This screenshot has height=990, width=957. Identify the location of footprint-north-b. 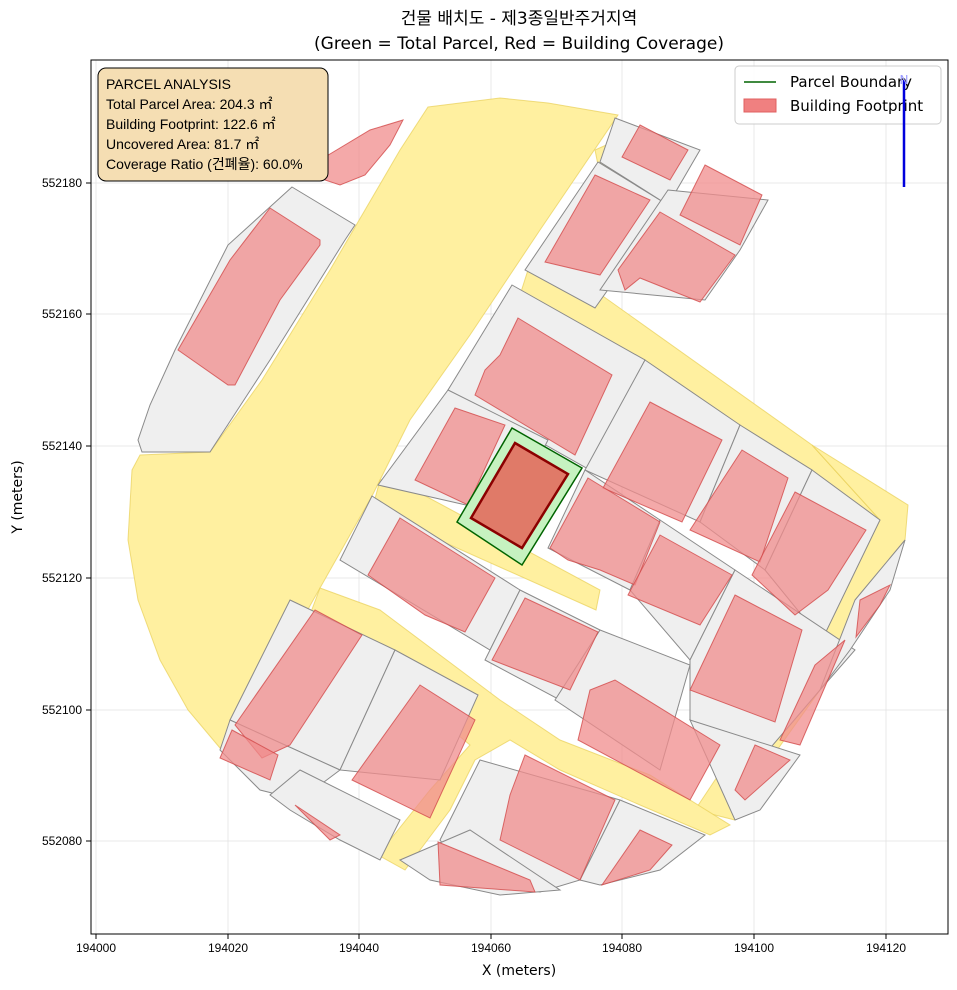
(655, 152).